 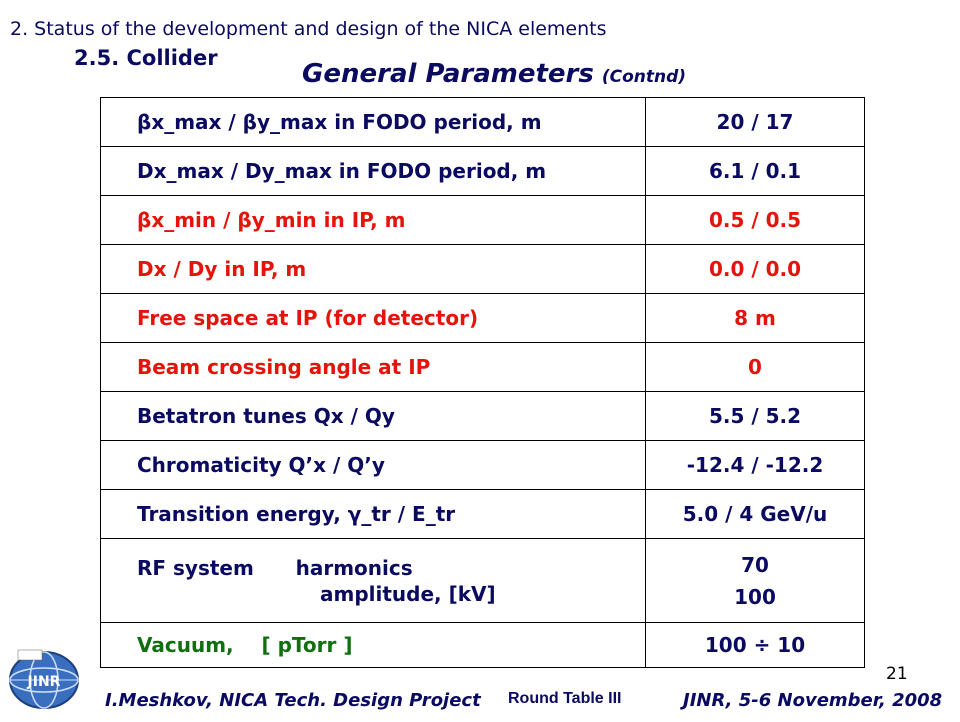 I want to click on slide-title: General Parameters (Contnd), so click(x=494, y=74).